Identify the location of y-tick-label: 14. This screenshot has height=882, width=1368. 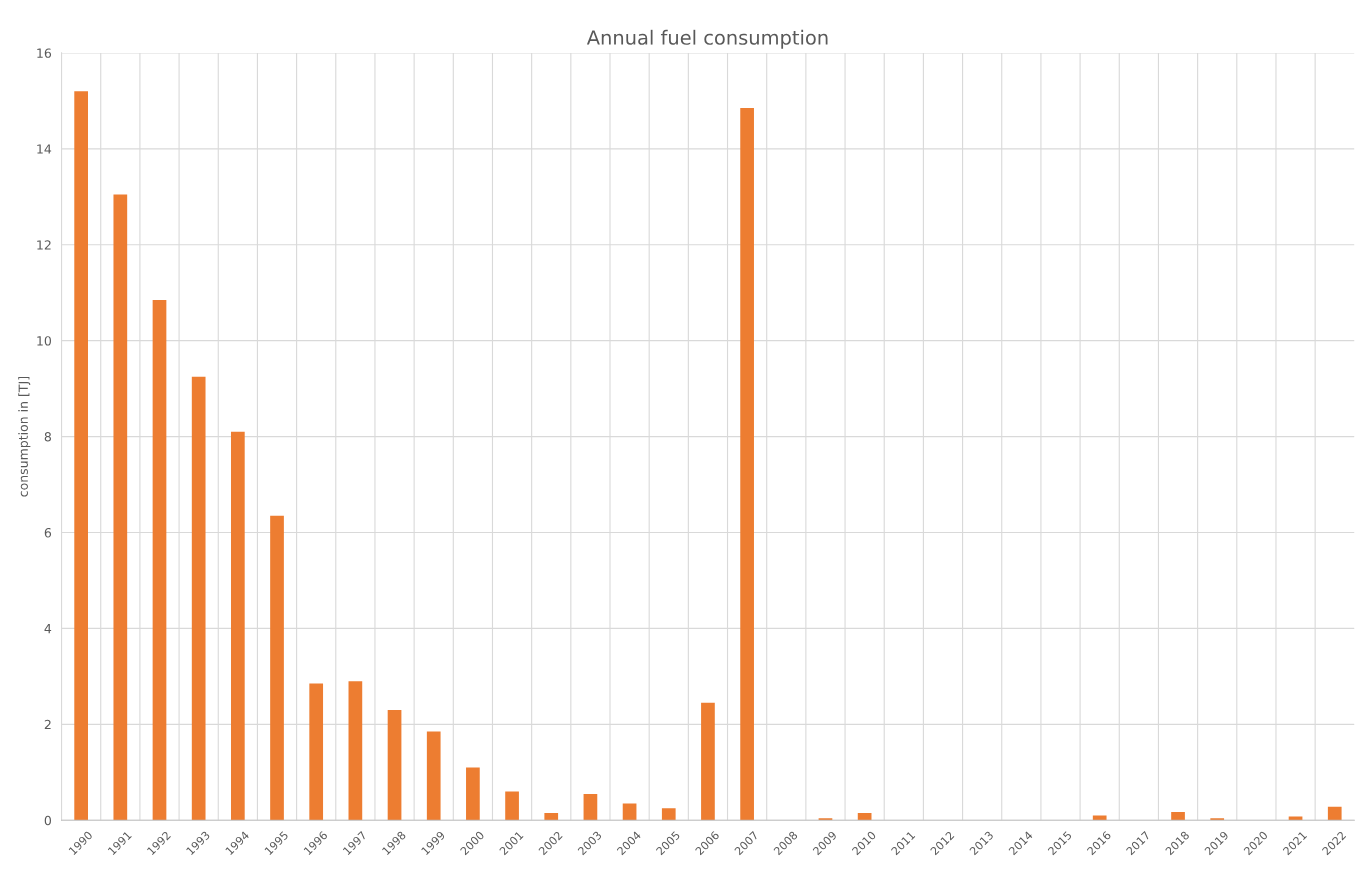
(44, 149).